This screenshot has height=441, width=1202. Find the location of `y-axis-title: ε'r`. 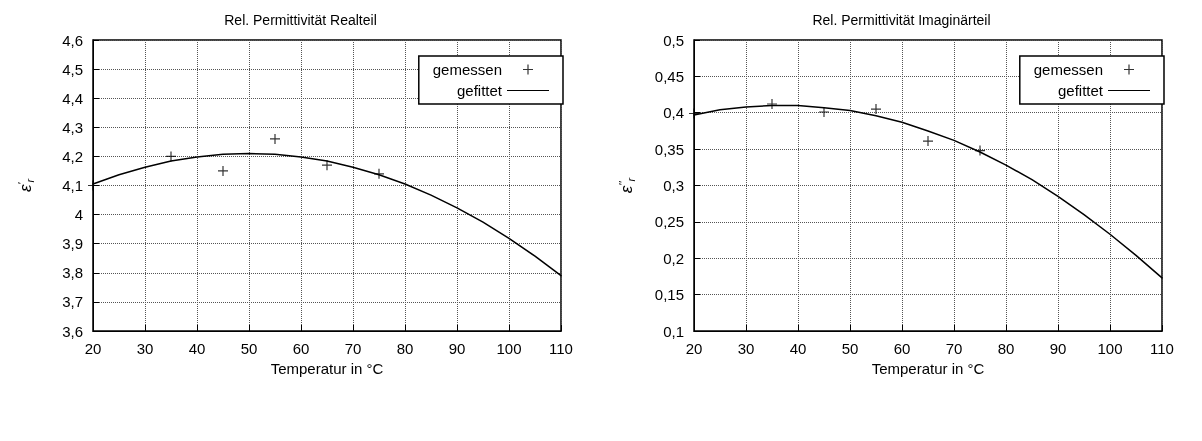

y-axis-title: ε'r is located at coordinates (25, 185).